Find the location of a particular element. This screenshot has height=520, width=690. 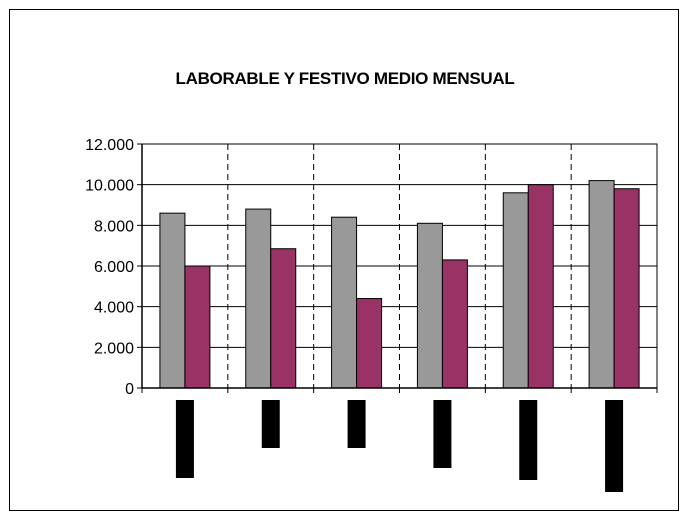

chart-title: LABORABLE Y FESTIVO MEDIO MENSUAL is located at coordinates (345, 78).